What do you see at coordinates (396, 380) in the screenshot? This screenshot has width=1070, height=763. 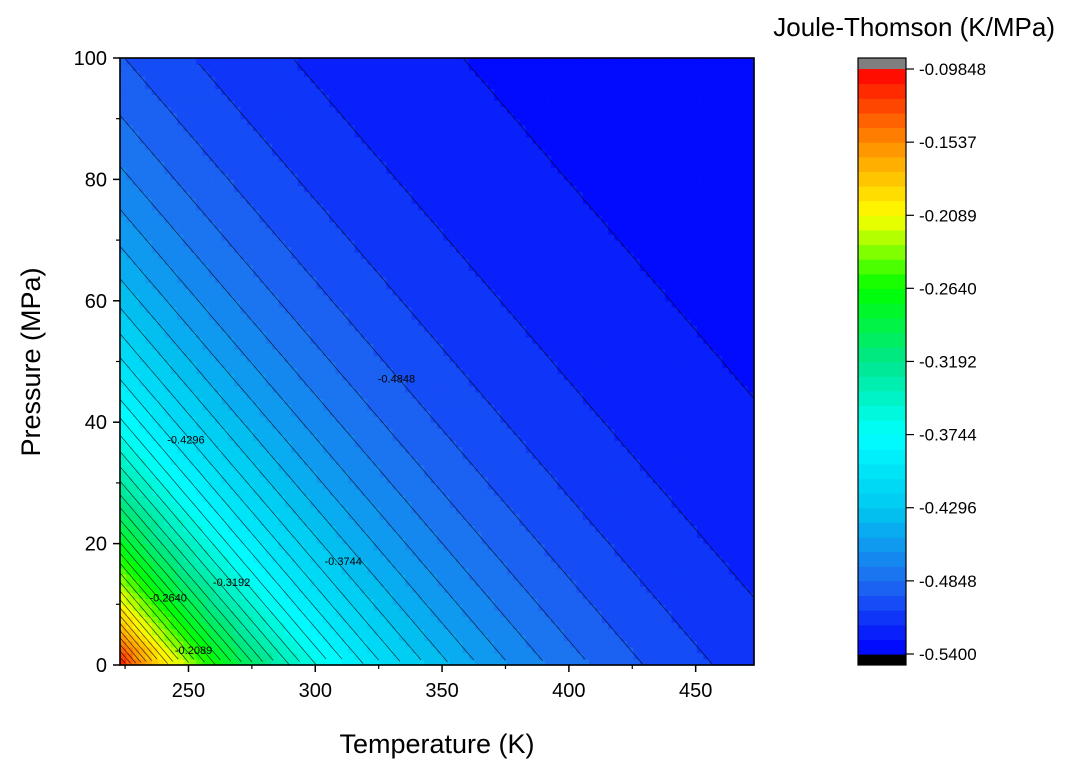 I see `contour-label: -0.4848` at bounding box center [396, 380].